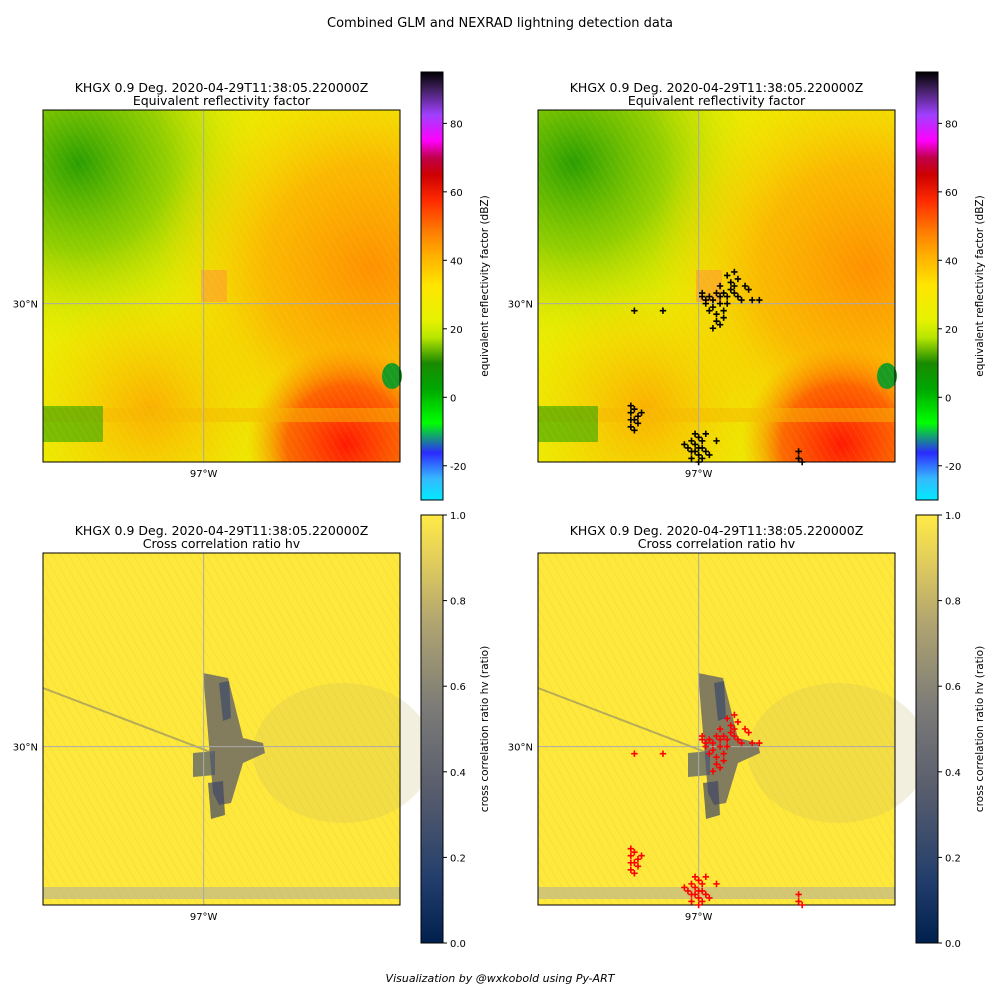  Describe the element at coordinates (951, 124) in the screenshot. I see `colorbar-tick-label: 80` at that location.